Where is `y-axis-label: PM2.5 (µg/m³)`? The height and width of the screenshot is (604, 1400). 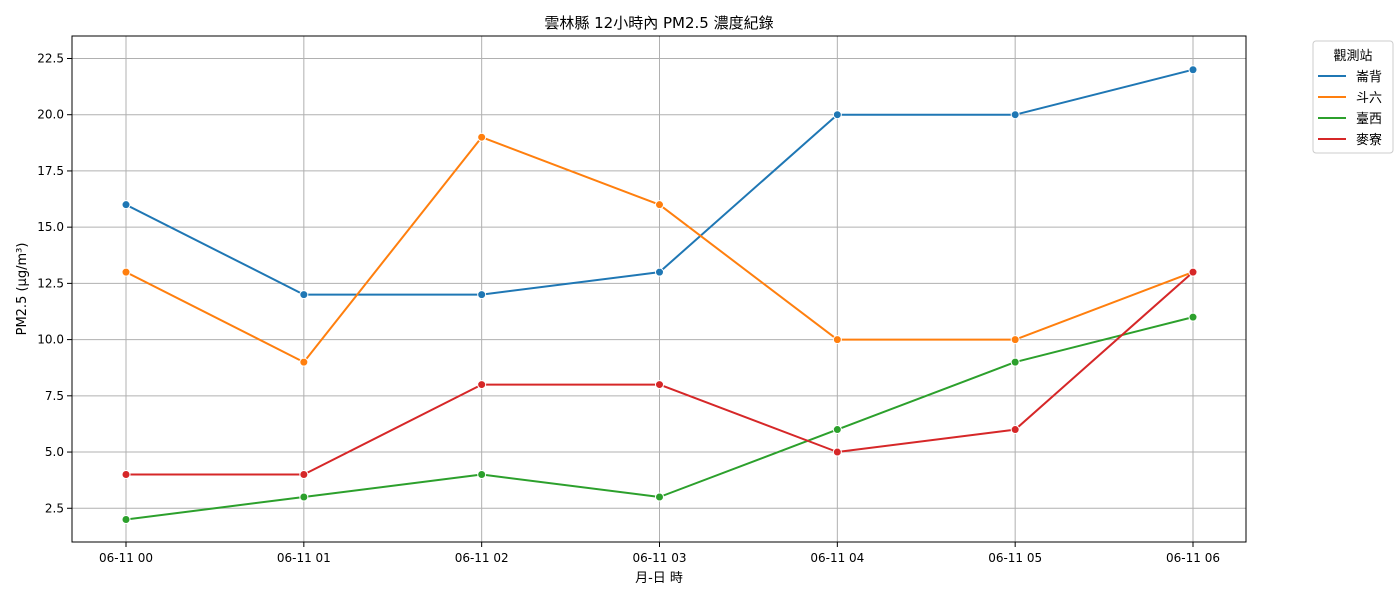
y-axis-label: PM2.5 (µg/m³) is located at coordinates (22, 289).